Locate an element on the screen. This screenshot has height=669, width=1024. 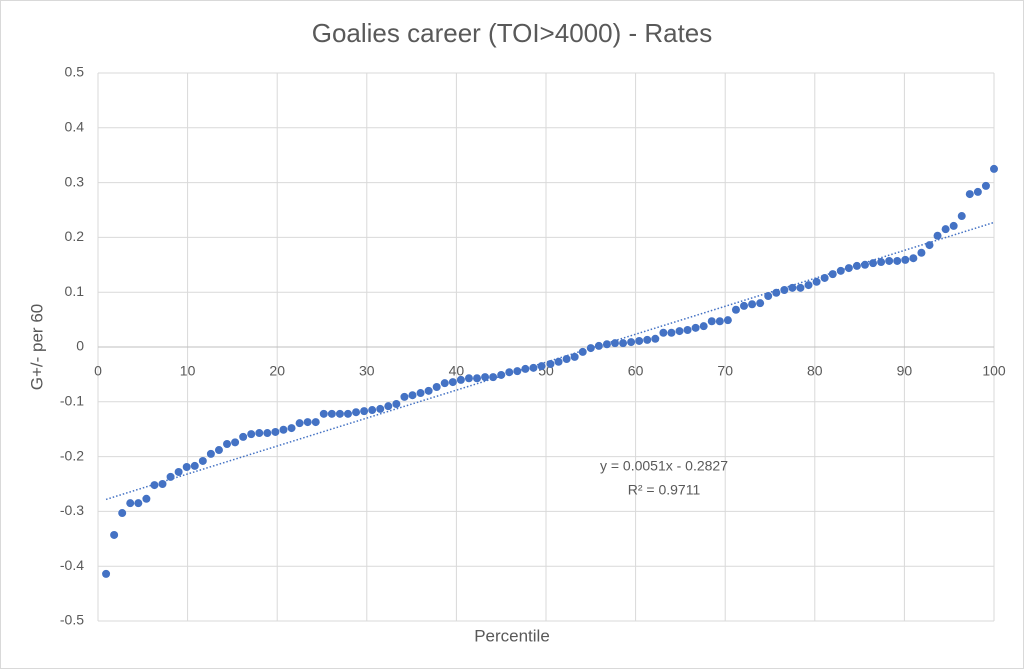
y-tick-label: -0.3 is located at coordinates (72, 510).